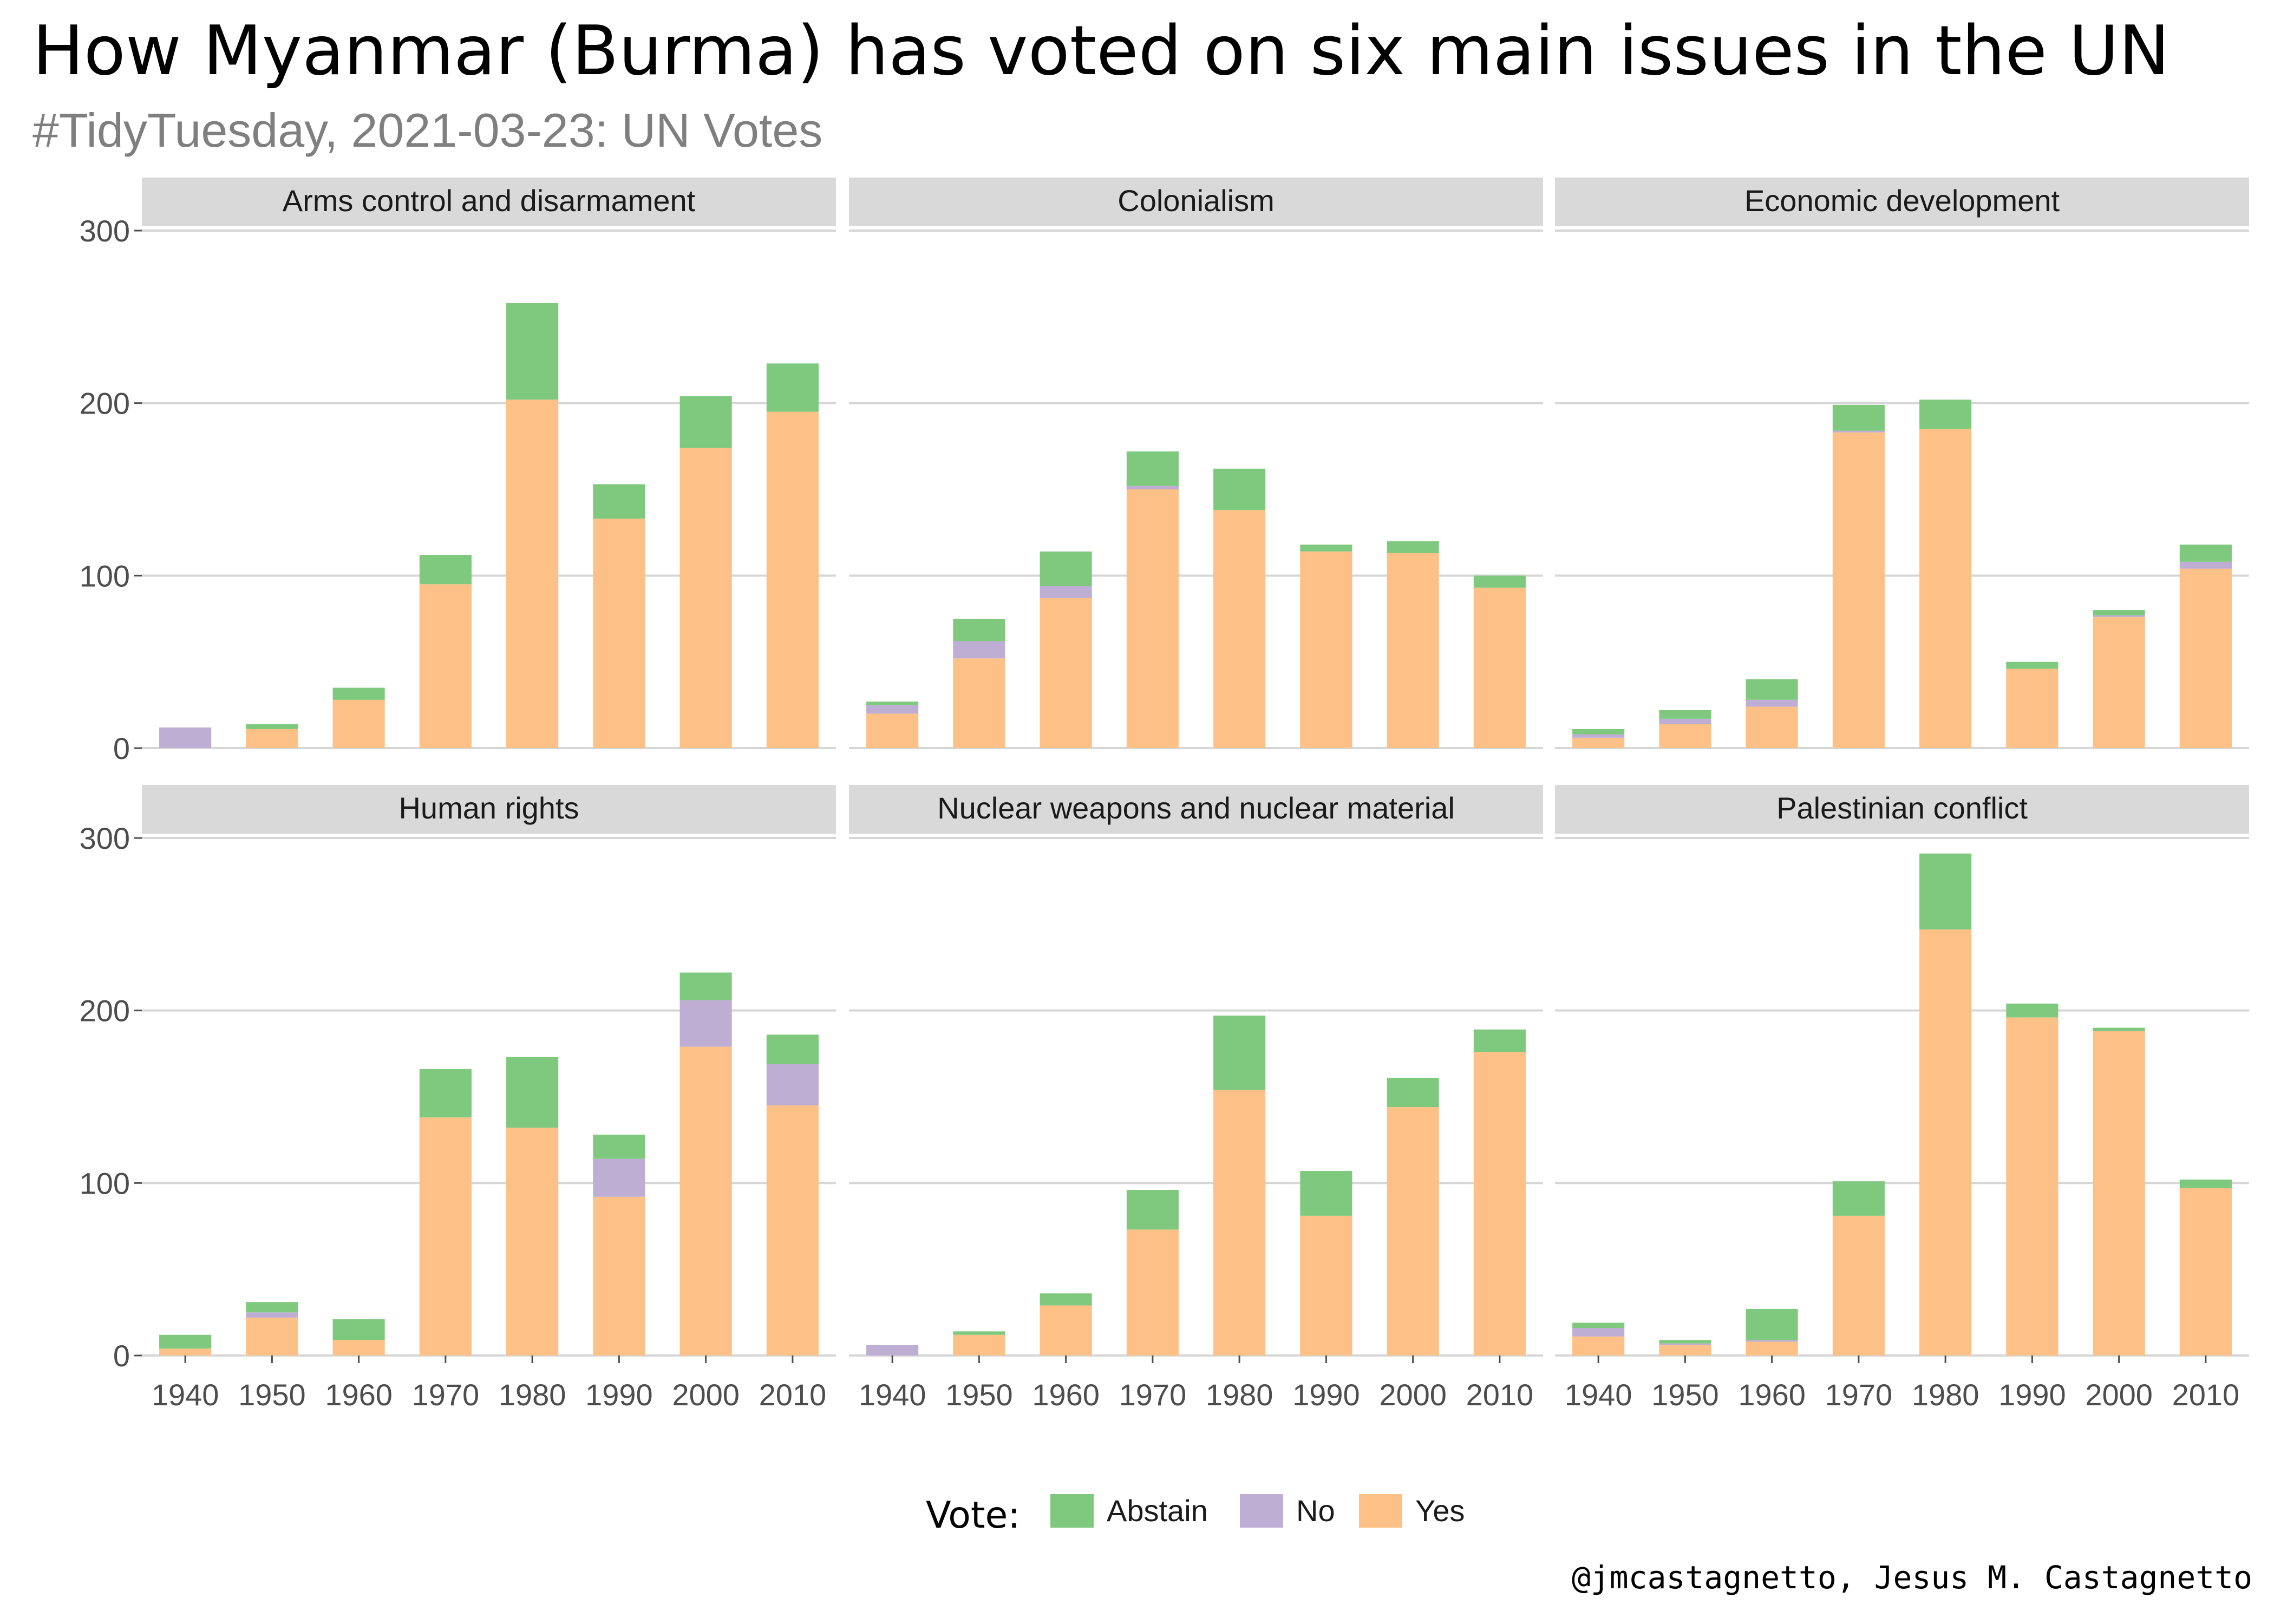 This screenshot has width=2274, height=1624. I want to click on bar-yes-1940, so click(893, 730).